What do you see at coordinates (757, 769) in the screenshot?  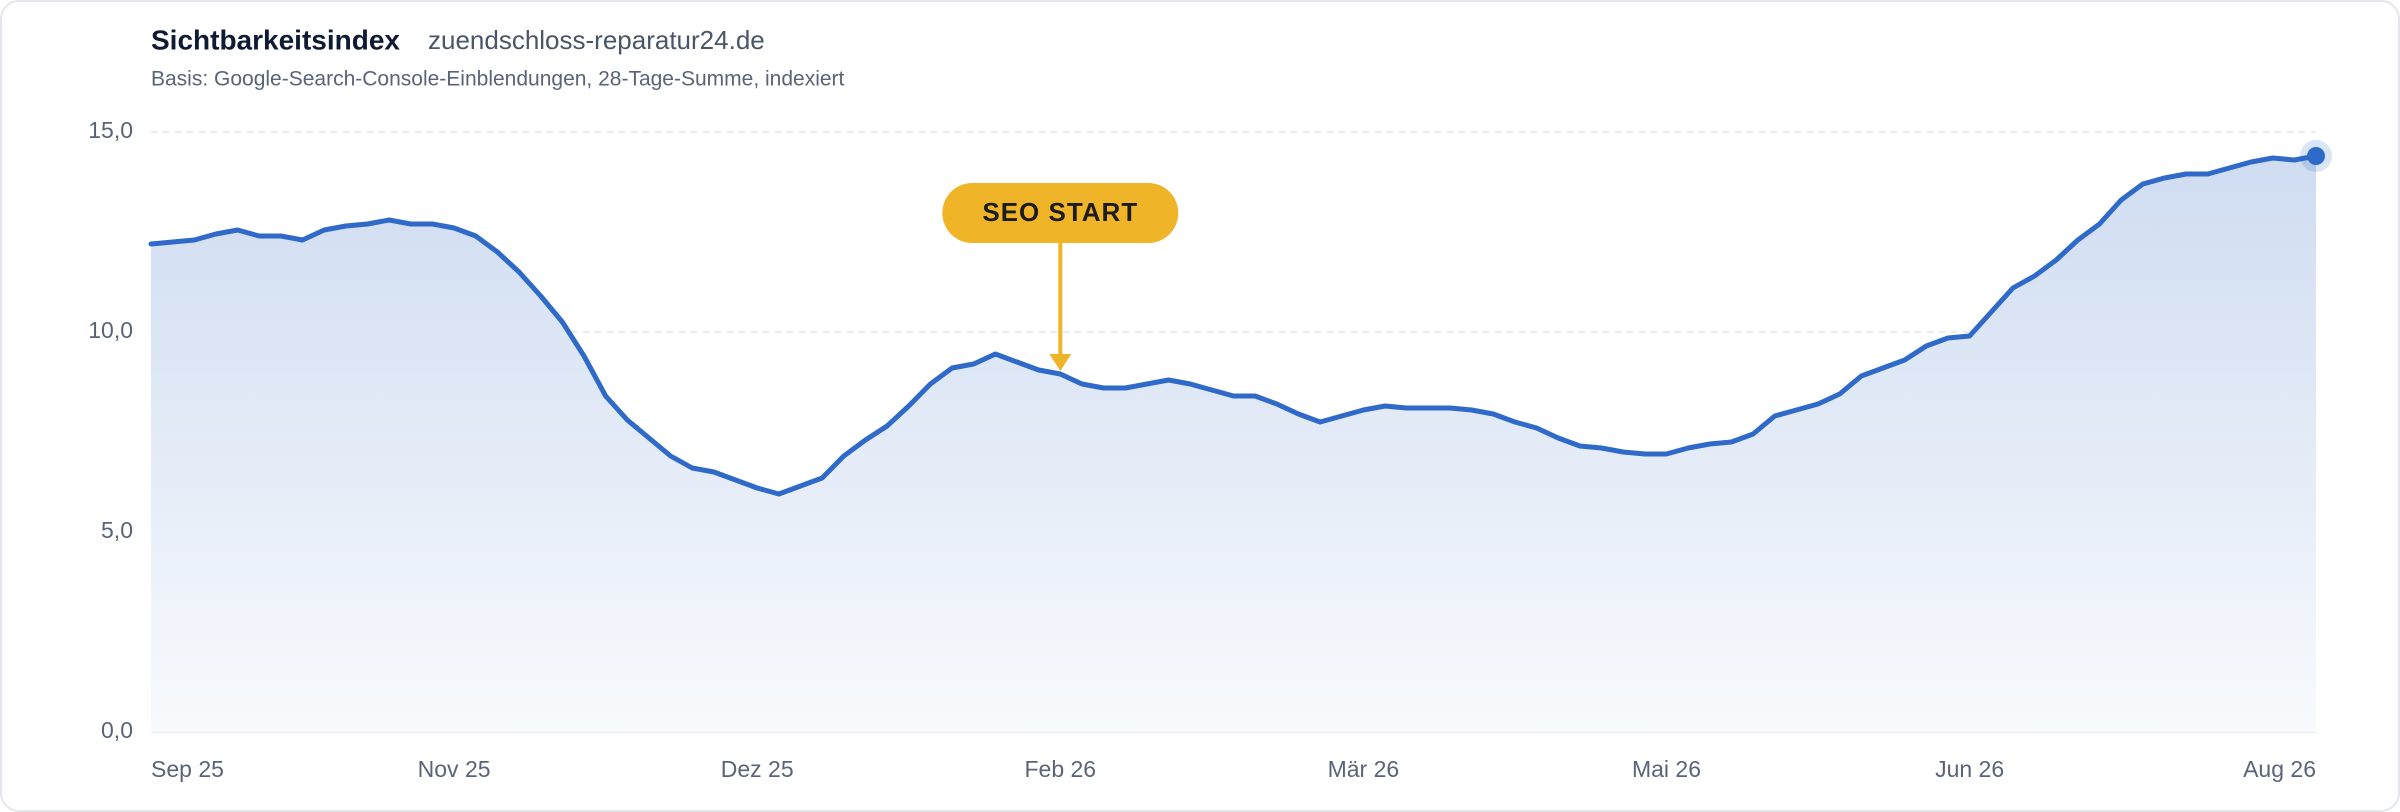 I see `x-tick-label: Dez 25` at bounding box center [757, 769].